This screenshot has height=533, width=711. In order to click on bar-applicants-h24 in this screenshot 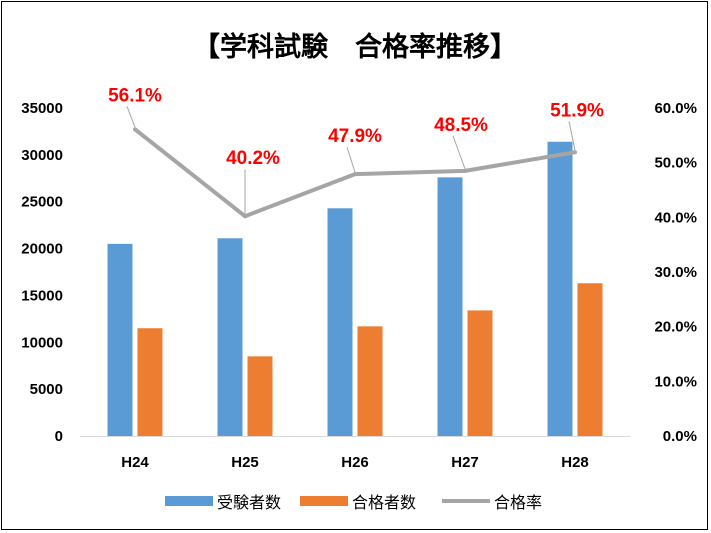, I will do `click(120, 339)`.